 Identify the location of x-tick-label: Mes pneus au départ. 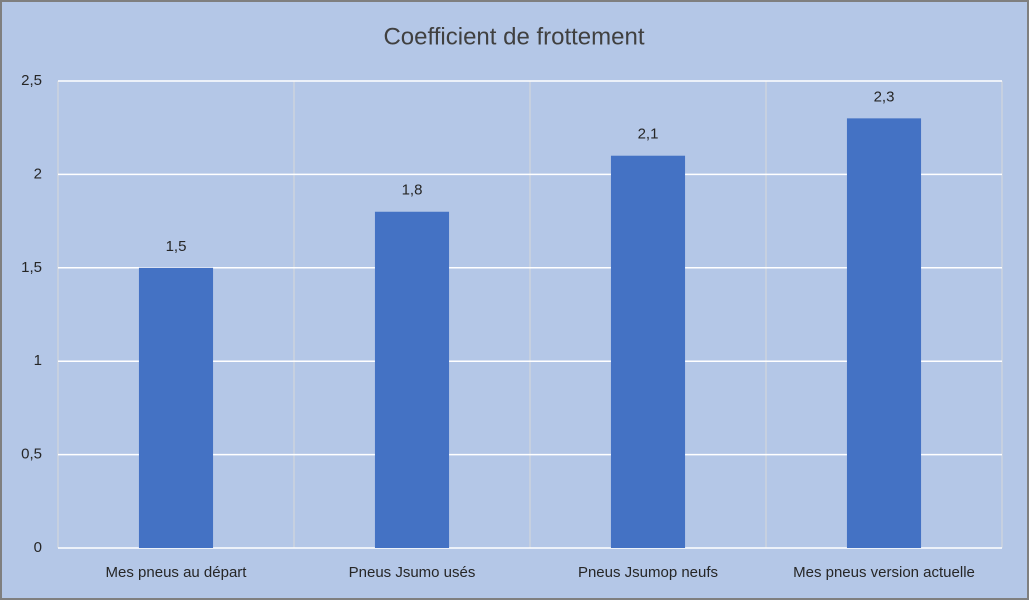
(177, 572).